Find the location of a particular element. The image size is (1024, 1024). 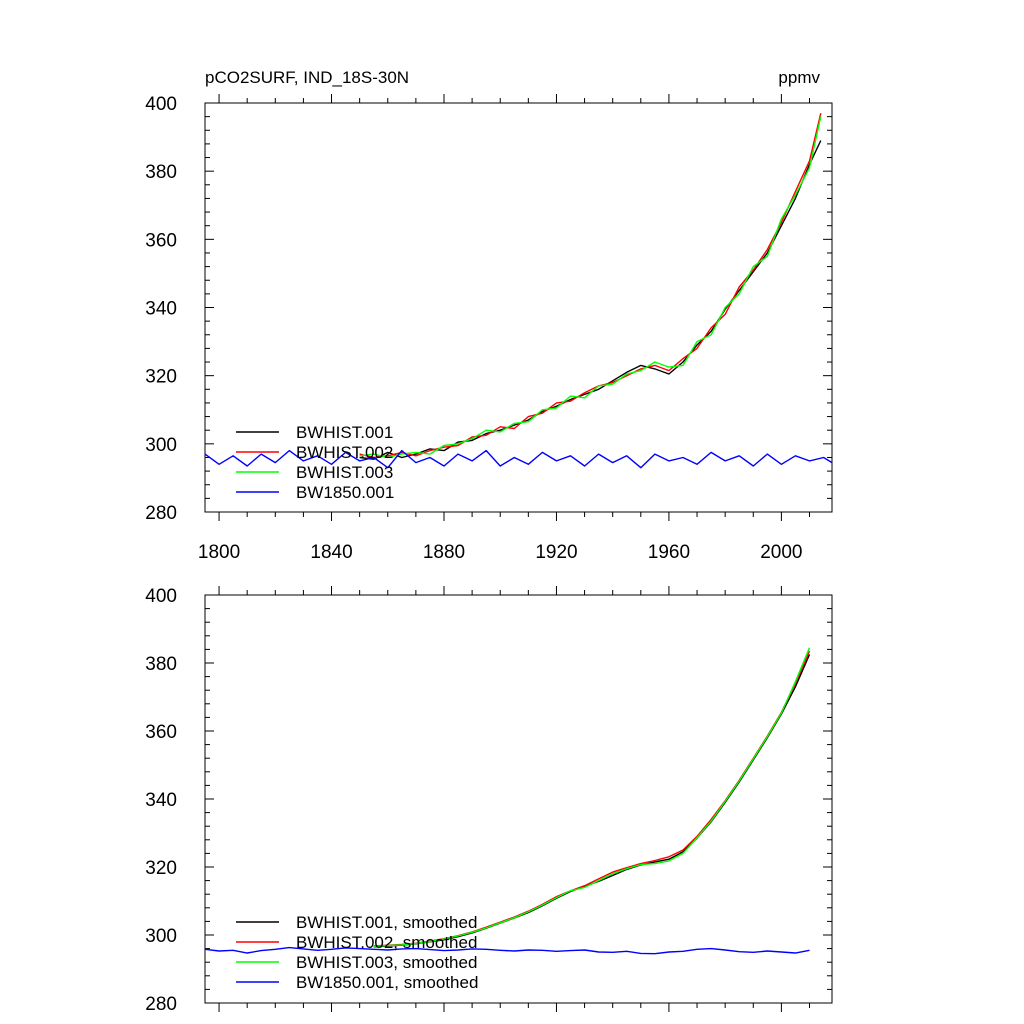

units-label: ppmv is located at coordinates (799, 77).